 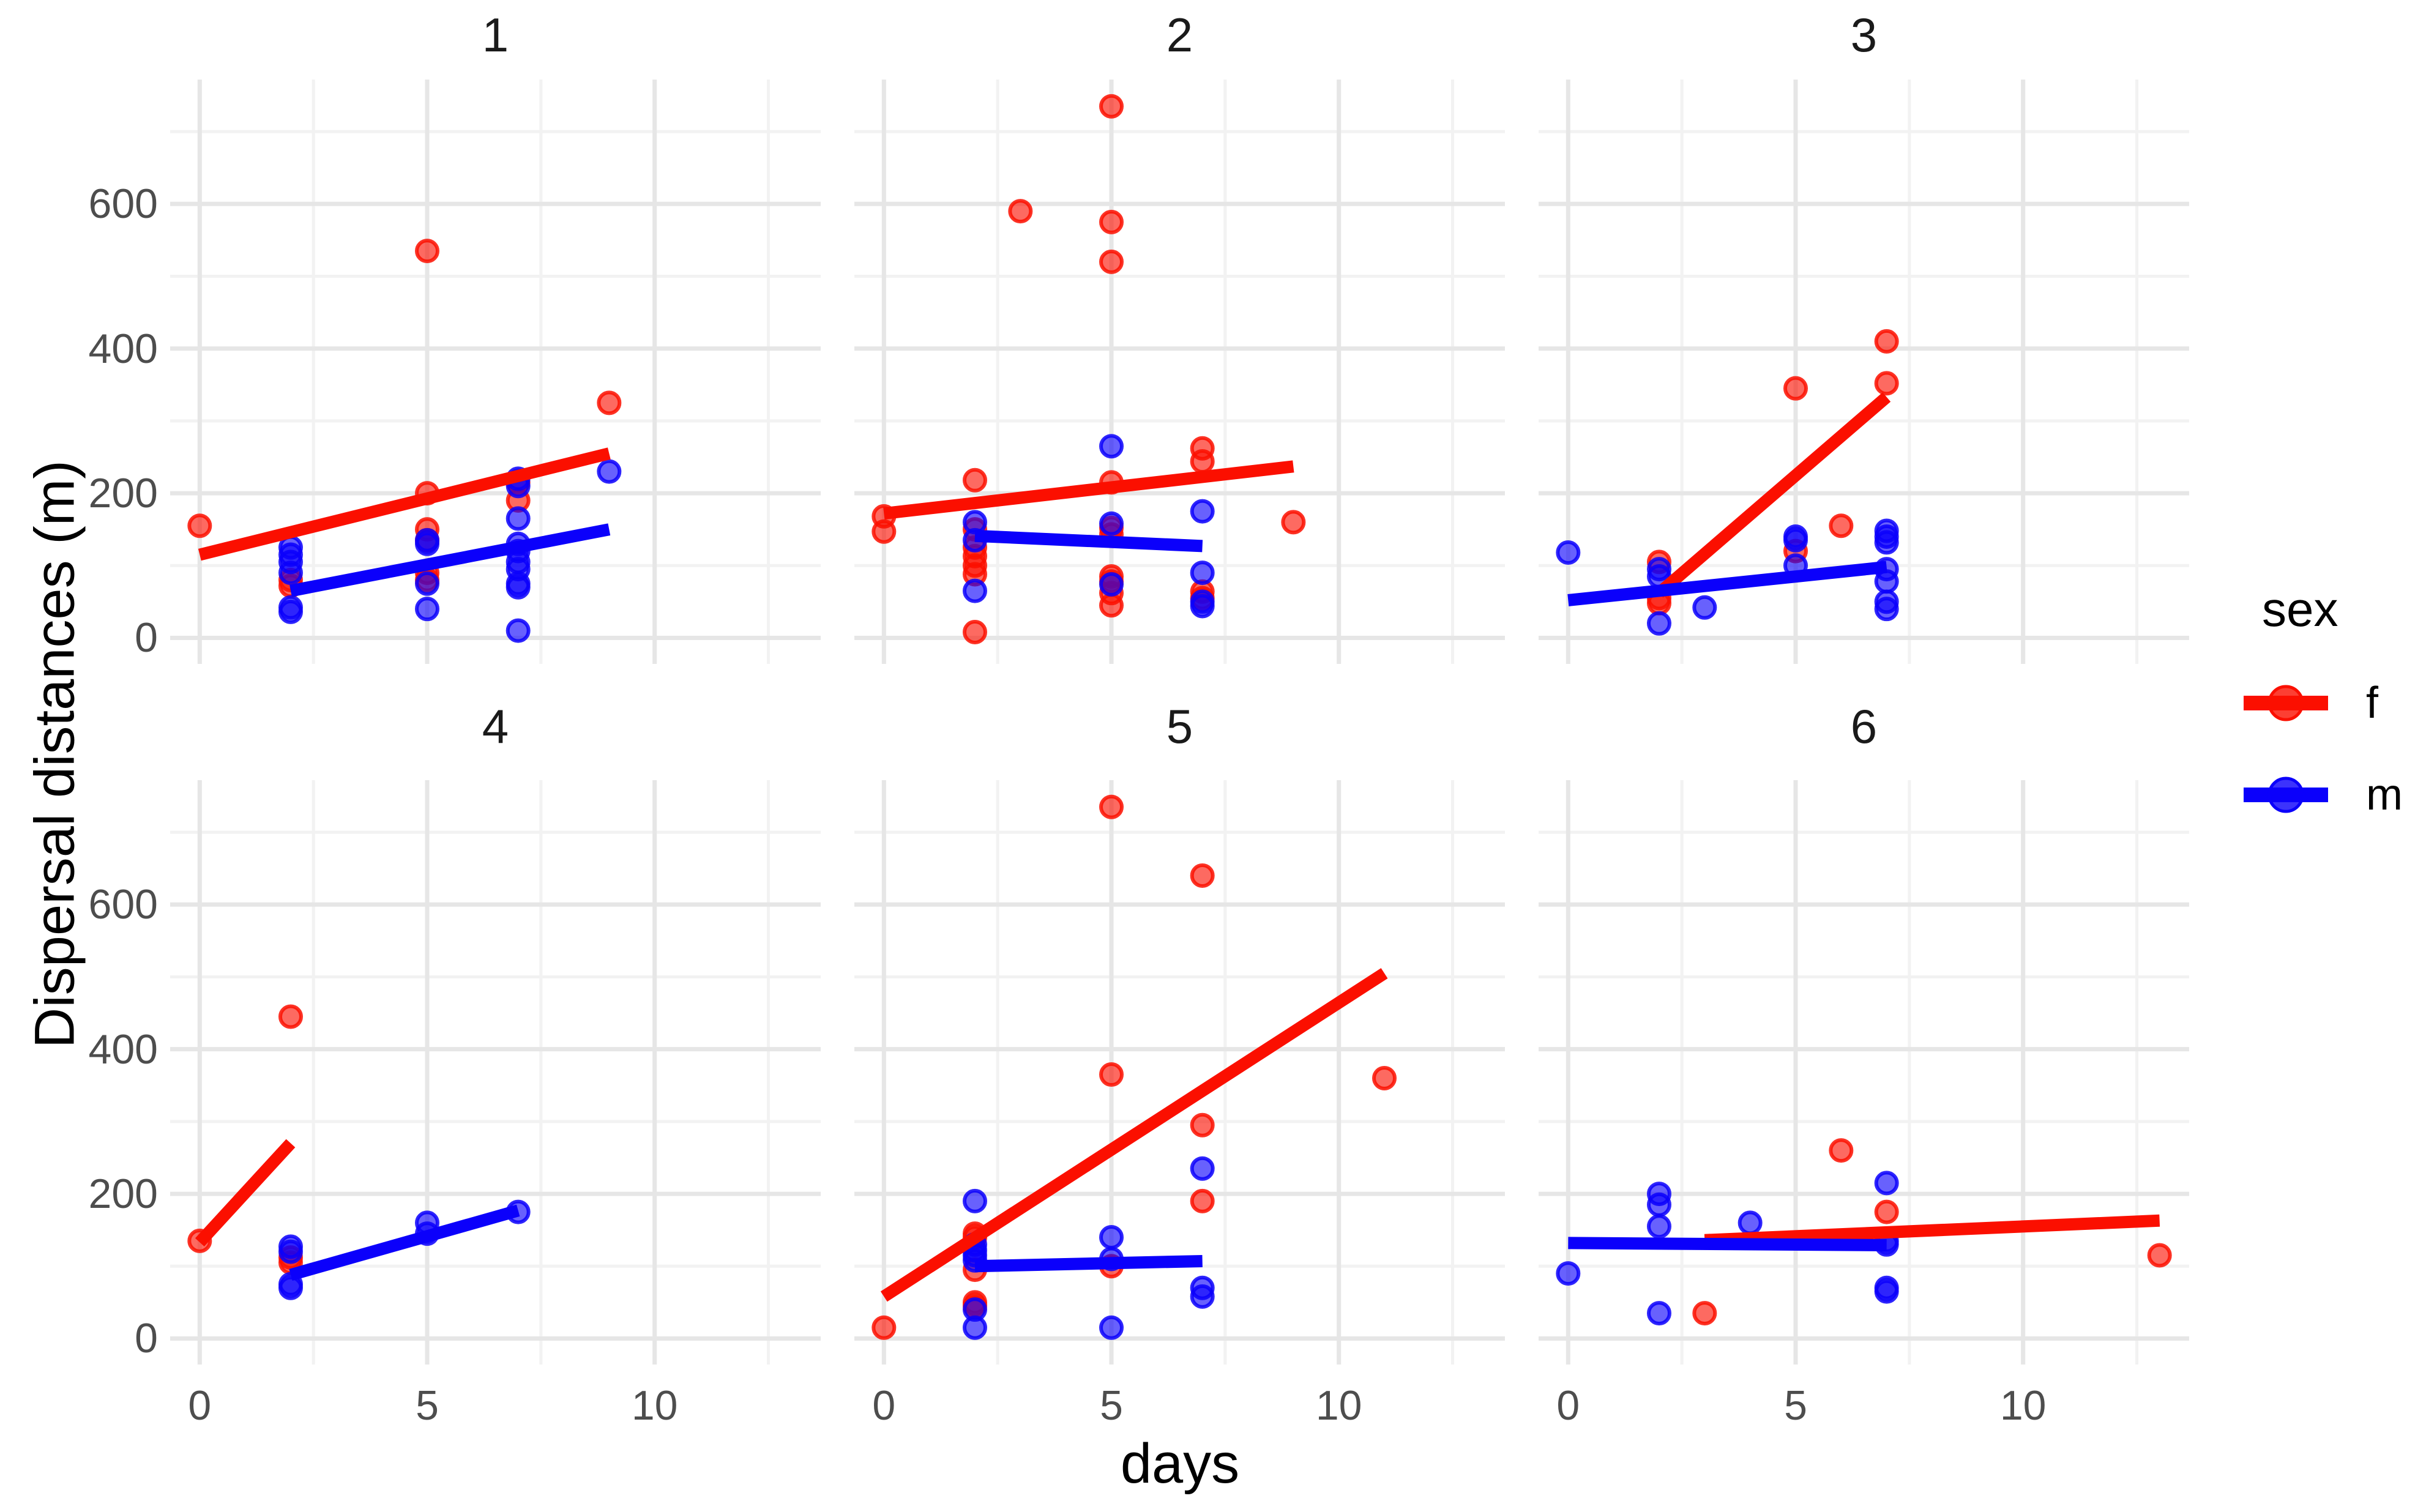 I want to click on legend-entry-f: f, so click(x=2321, y=703).